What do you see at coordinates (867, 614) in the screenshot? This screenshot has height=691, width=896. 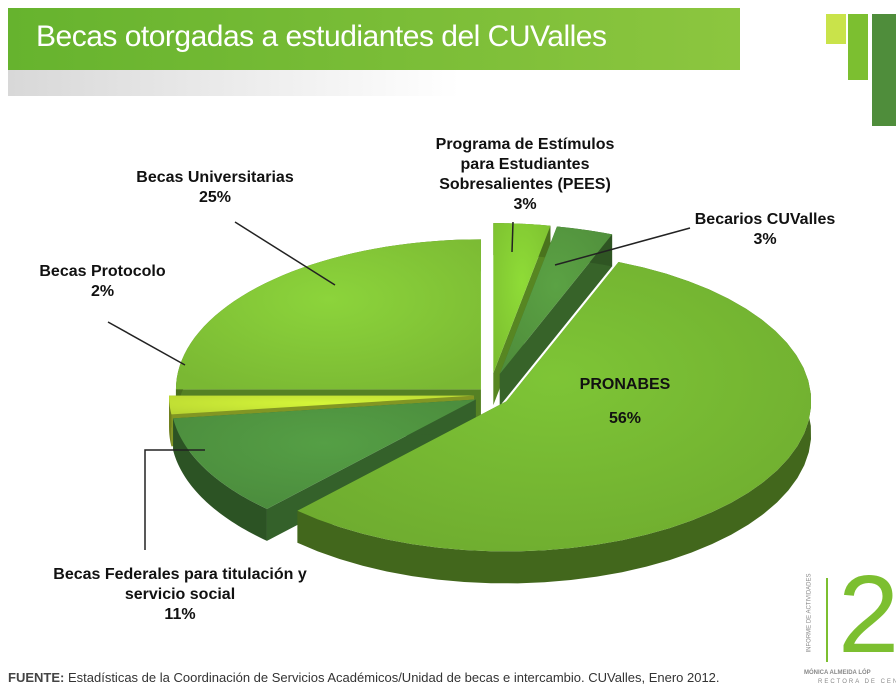 I see `logo-number: 2` at bounding box center [867, 614].